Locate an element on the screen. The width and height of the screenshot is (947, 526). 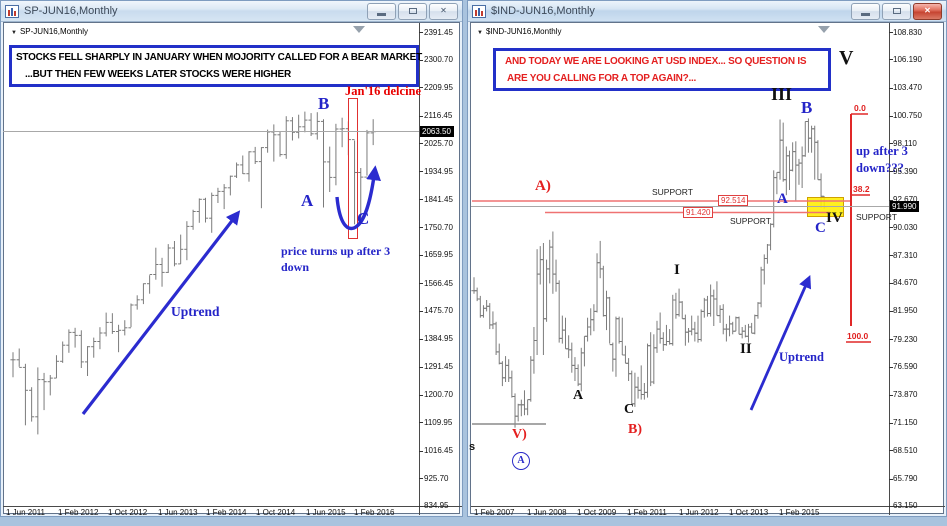
price-axis-label: 2391.45 is located at coordinates (438, 32).